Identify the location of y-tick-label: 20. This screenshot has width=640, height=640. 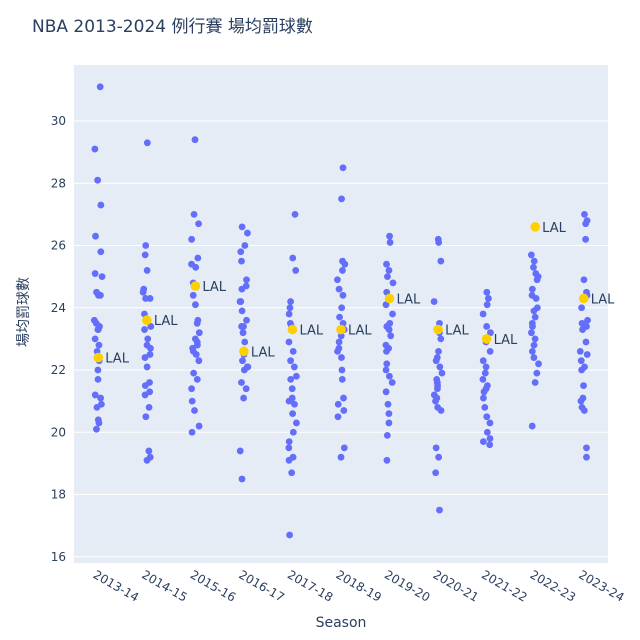
(58, 432).